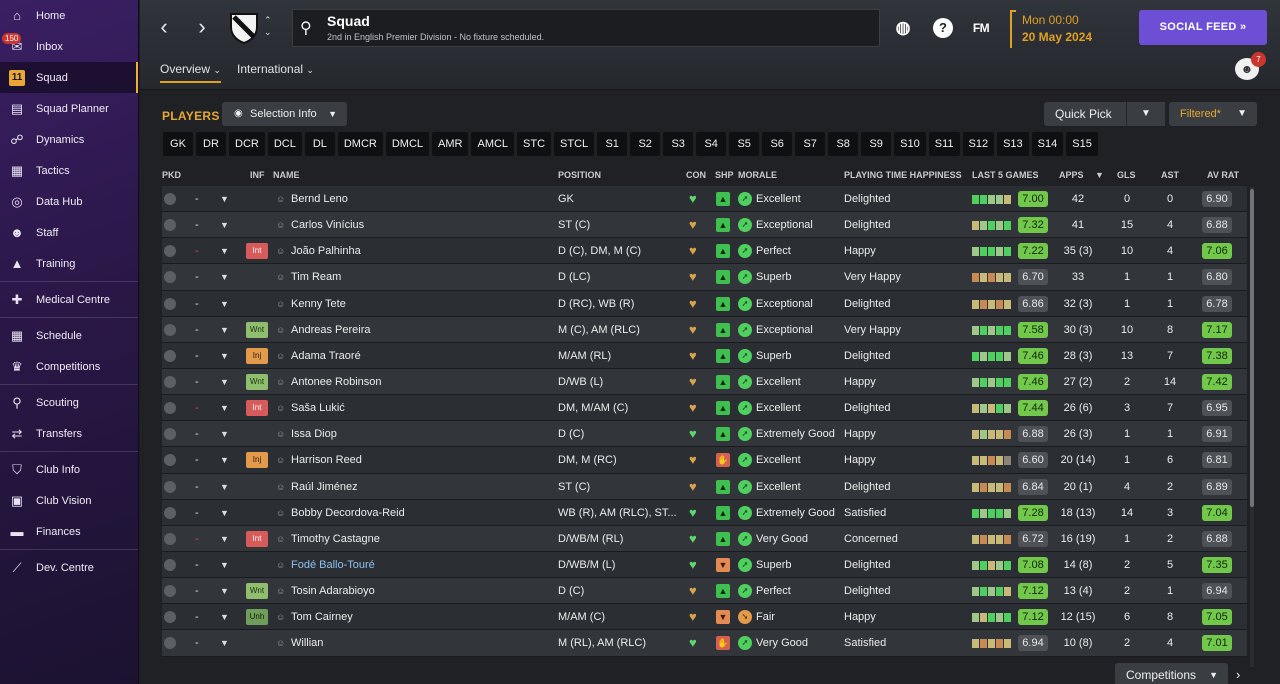  Describe the element at coordinates (326, 251) in the screenshot. I see `player-name: João Palhinha` at that location.